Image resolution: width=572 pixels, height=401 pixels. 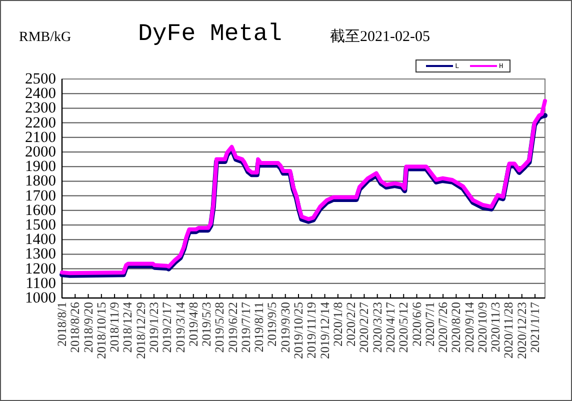 I want to click on x-tick-label: 2018/12/4, so click(x=127, y=327).